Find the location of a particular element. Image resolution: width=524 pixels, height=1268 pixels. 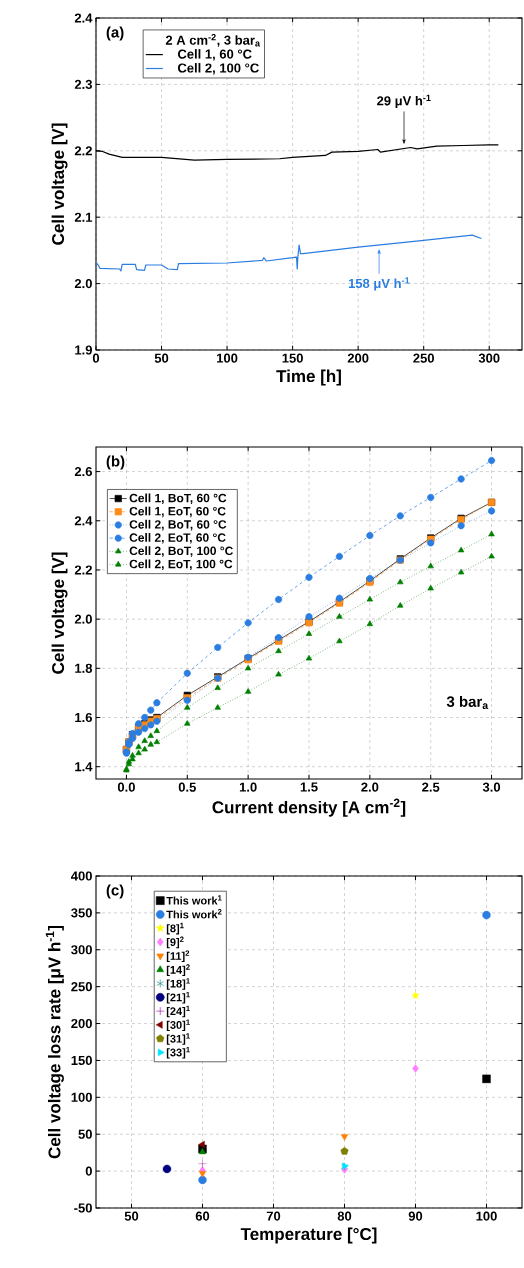

legend-label: Cell 2, BoT, 100 °C is located at coordinates (181, 551).